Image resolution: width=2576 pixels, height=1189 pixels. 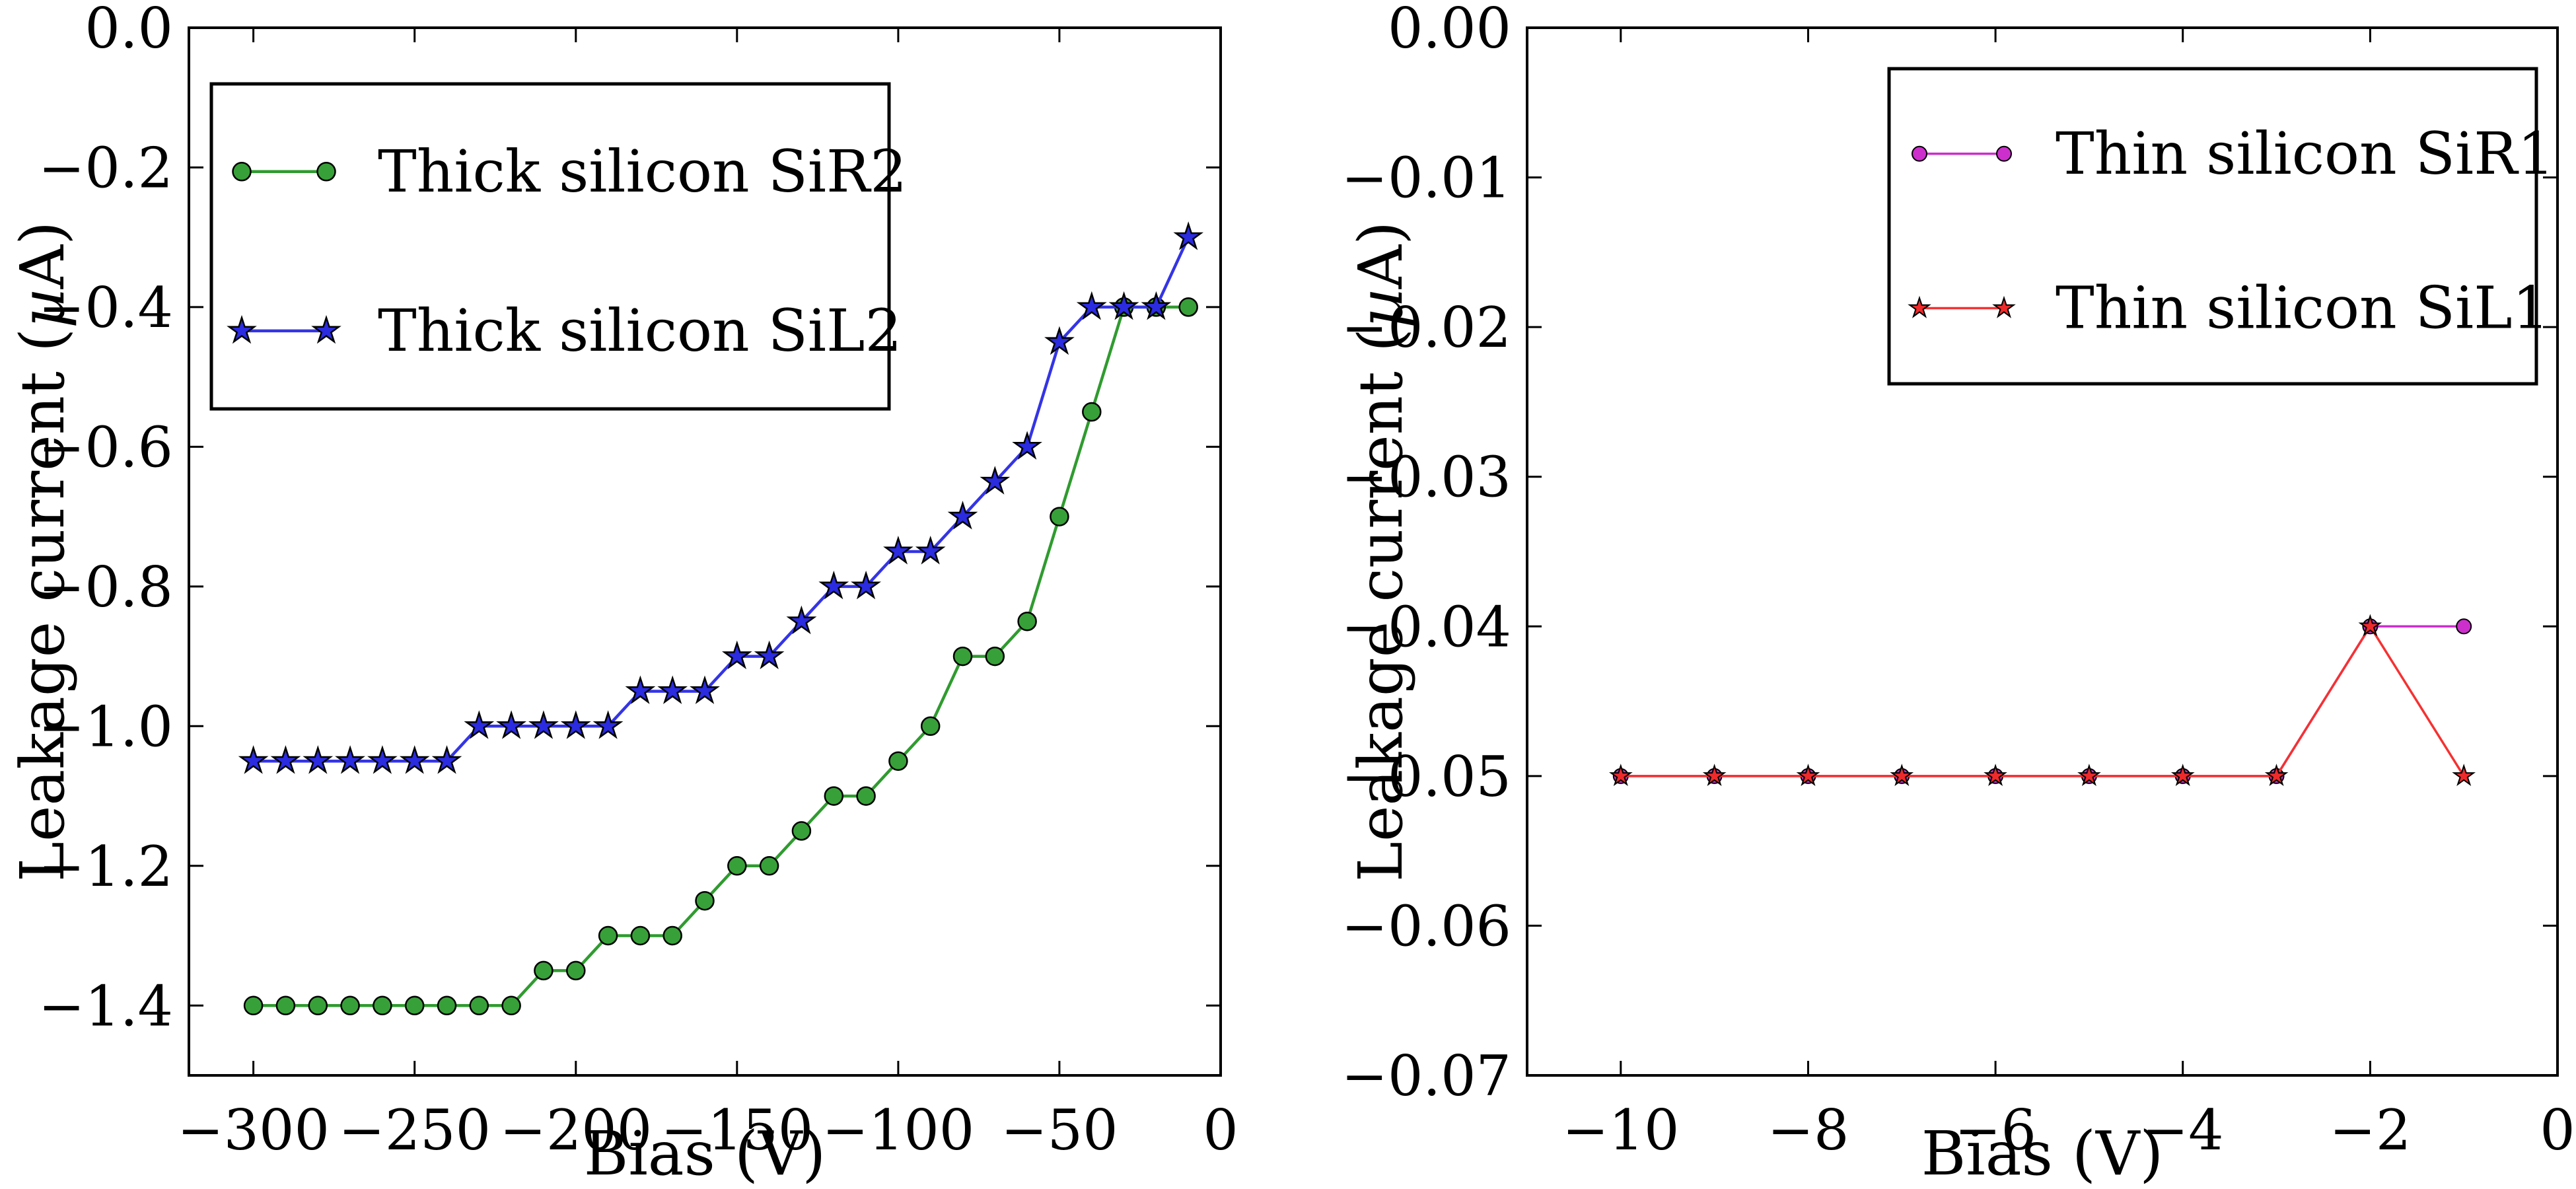 I want to click on legend-label-1: Thin silicon SiL1, so click(x=2303, y=308).